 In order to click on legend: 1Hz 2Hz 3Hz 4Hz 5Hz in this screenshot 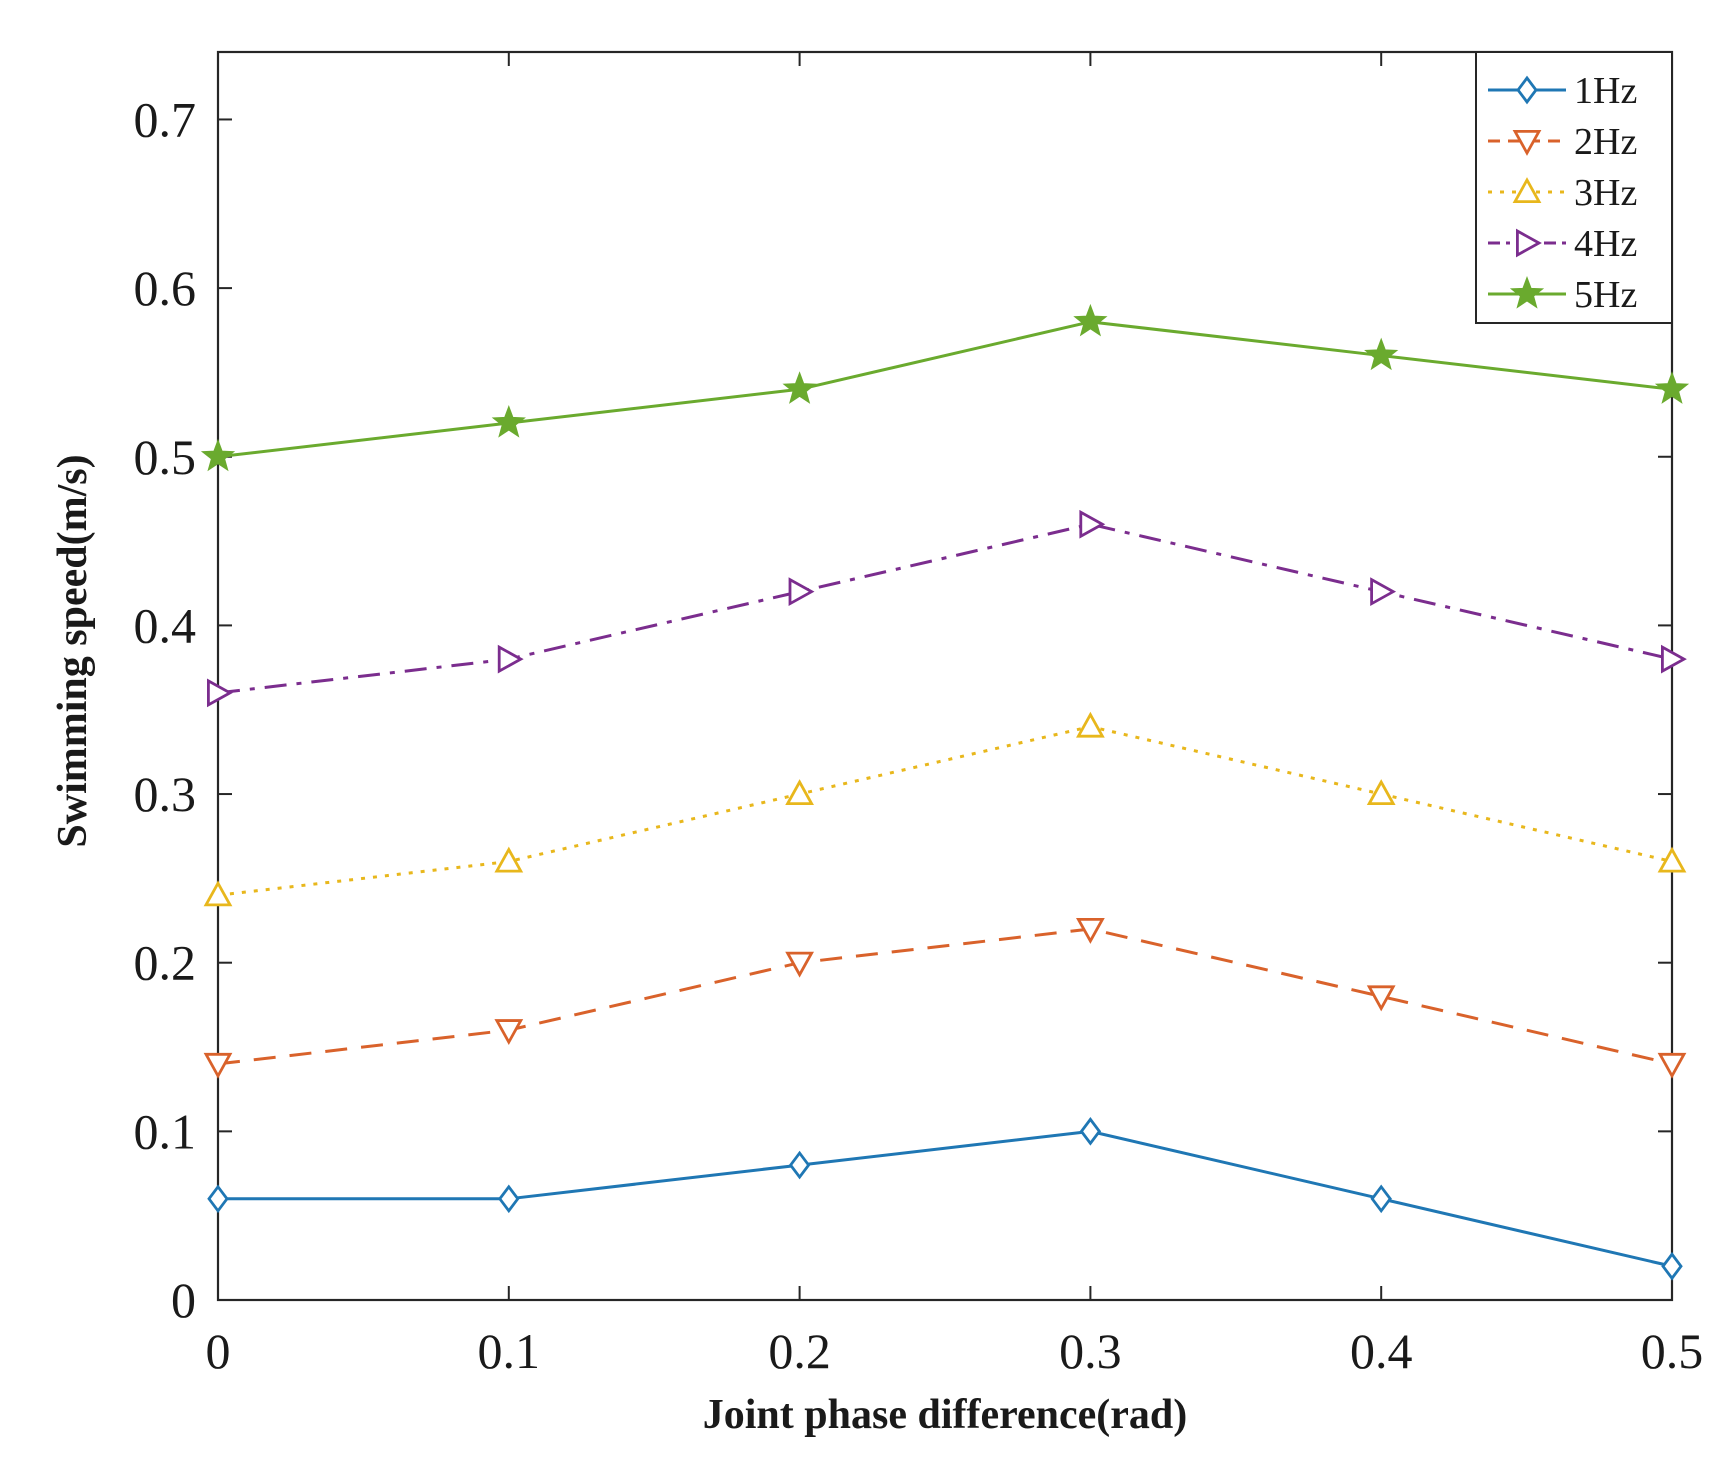, I will do `click(1574, 187)`.